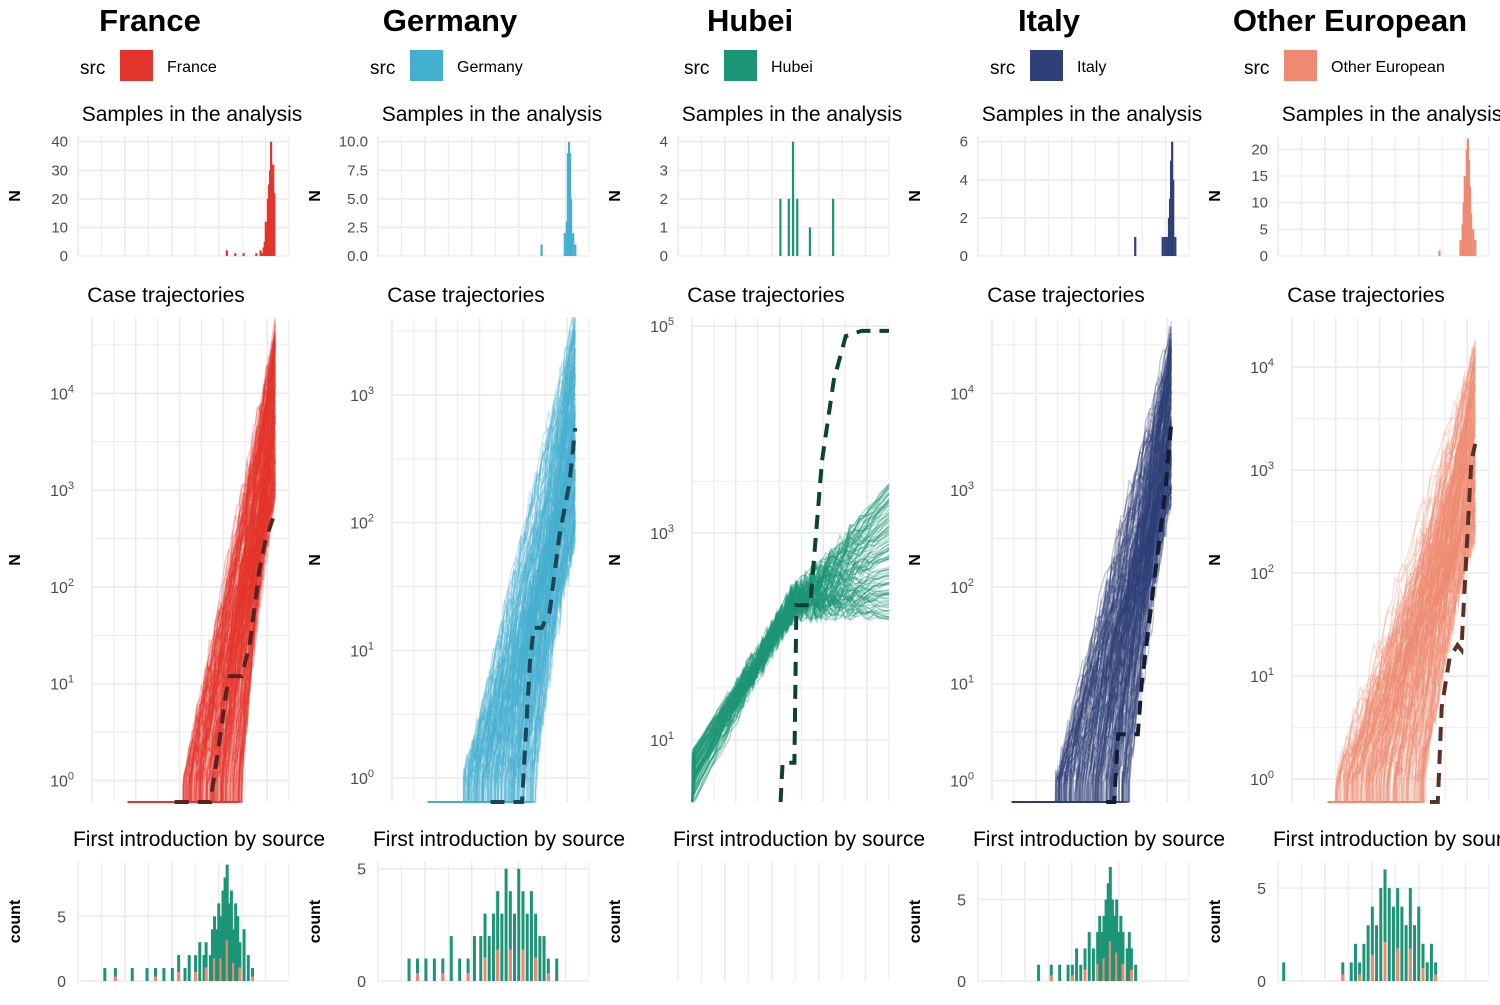 This screenshot has width=1500, height=1005. What do you see at coordinates (964, 256) in the screenshot?
I see `y-tick-label: 0` at bounding box center [964, 256].